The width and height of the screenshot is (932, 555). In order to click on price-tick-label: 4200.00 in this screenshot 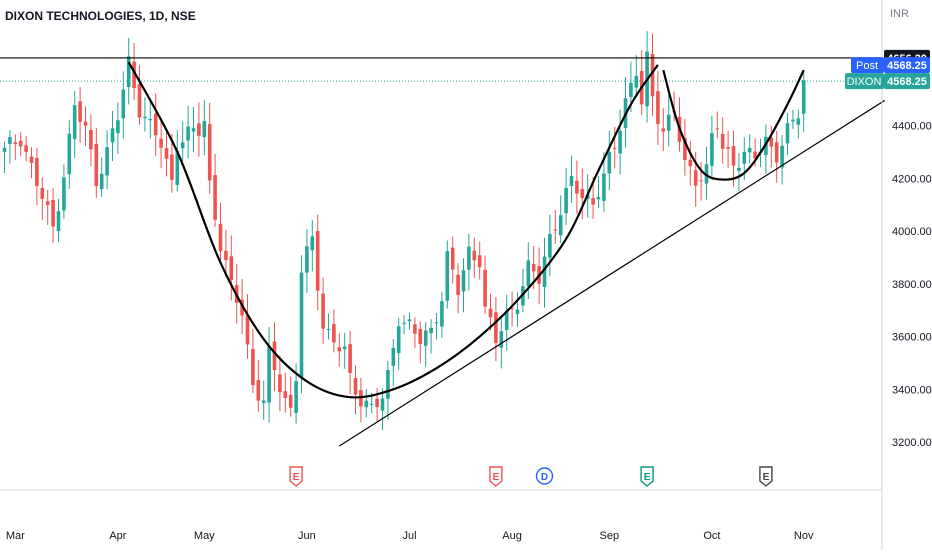, I will do `click(912, 179)`.